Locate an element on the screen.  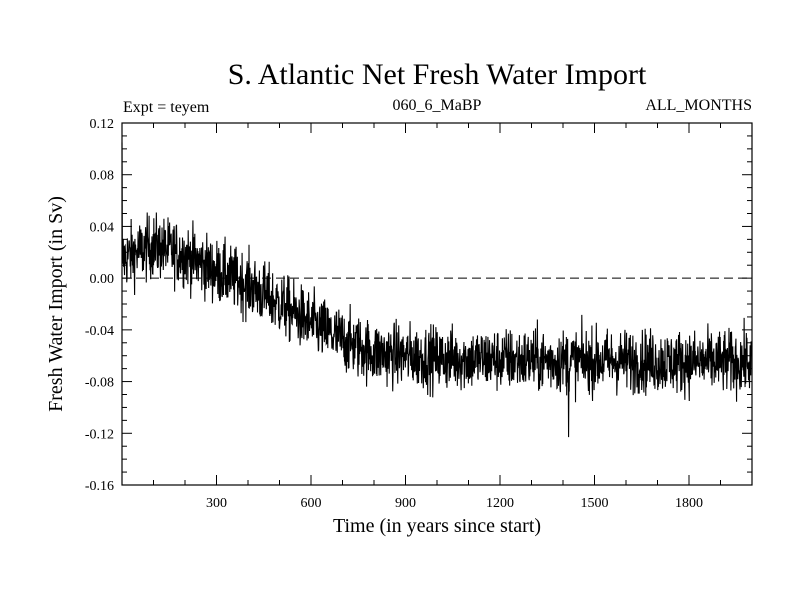
y-tick-label: 0.08 is located at coordinates (102, 176).